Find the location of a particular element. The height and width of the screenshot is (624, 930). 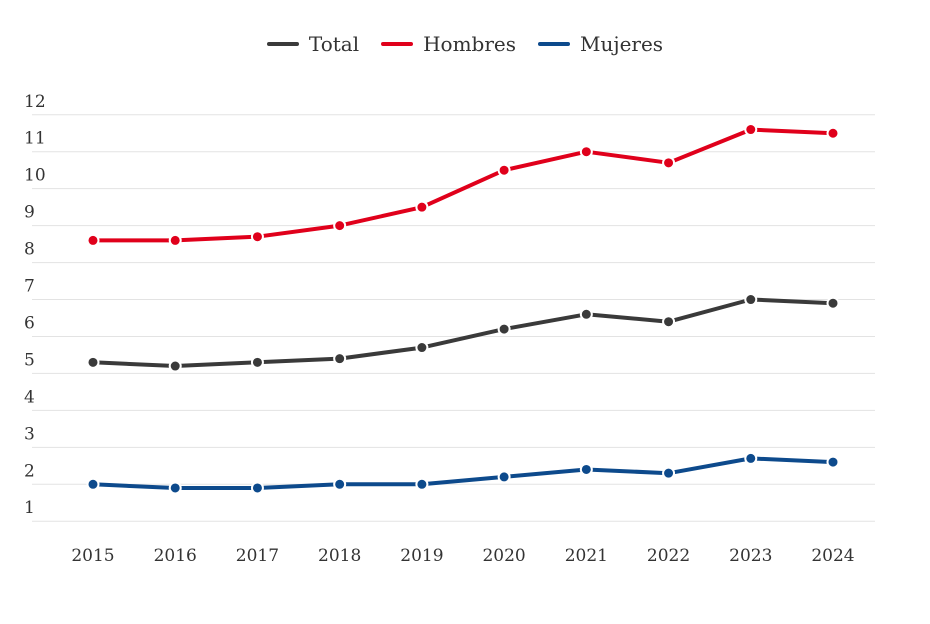

legend-item-mujeres: Mujeres is located at coordinates (600, 44).